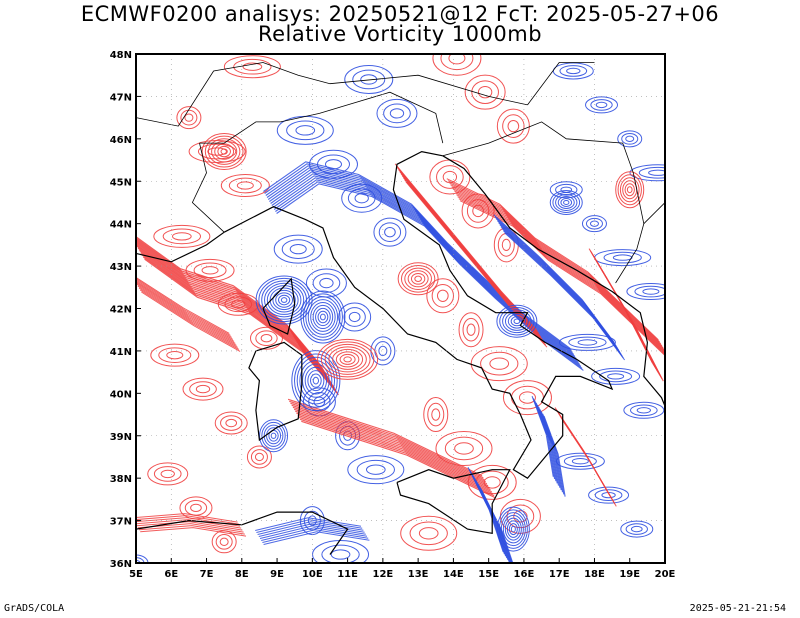  I want to click on lat-tick-label: 41N, so click(121, 352).